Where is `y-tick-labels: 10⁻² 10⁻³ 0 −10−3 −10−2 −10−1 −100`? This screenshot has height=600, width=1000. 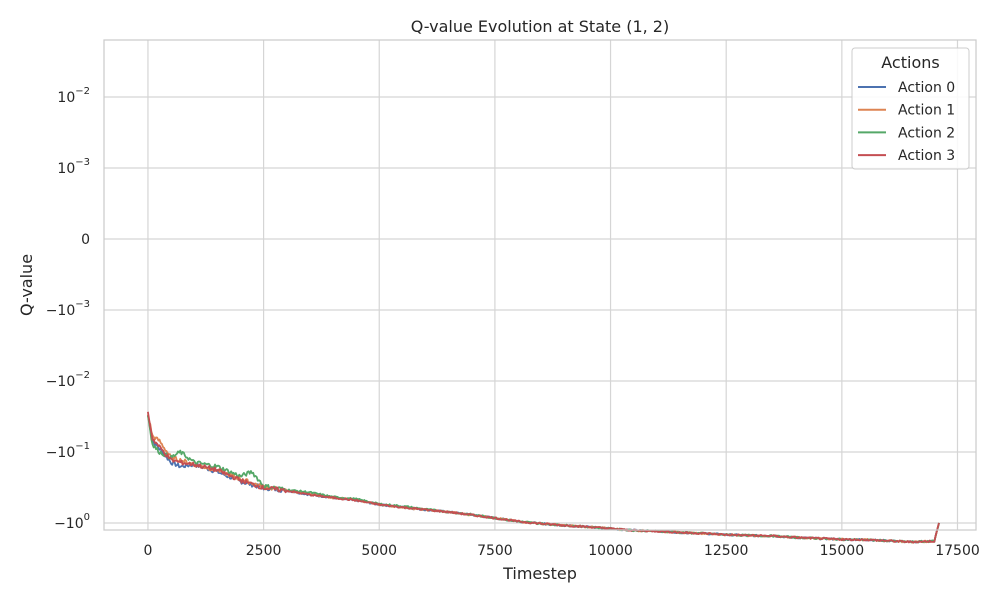
y-tick-labels: 10⁻² 10⁻³ 0 −10−3 −10−2 −10−1 −100 is located at coordinates (68, 309).